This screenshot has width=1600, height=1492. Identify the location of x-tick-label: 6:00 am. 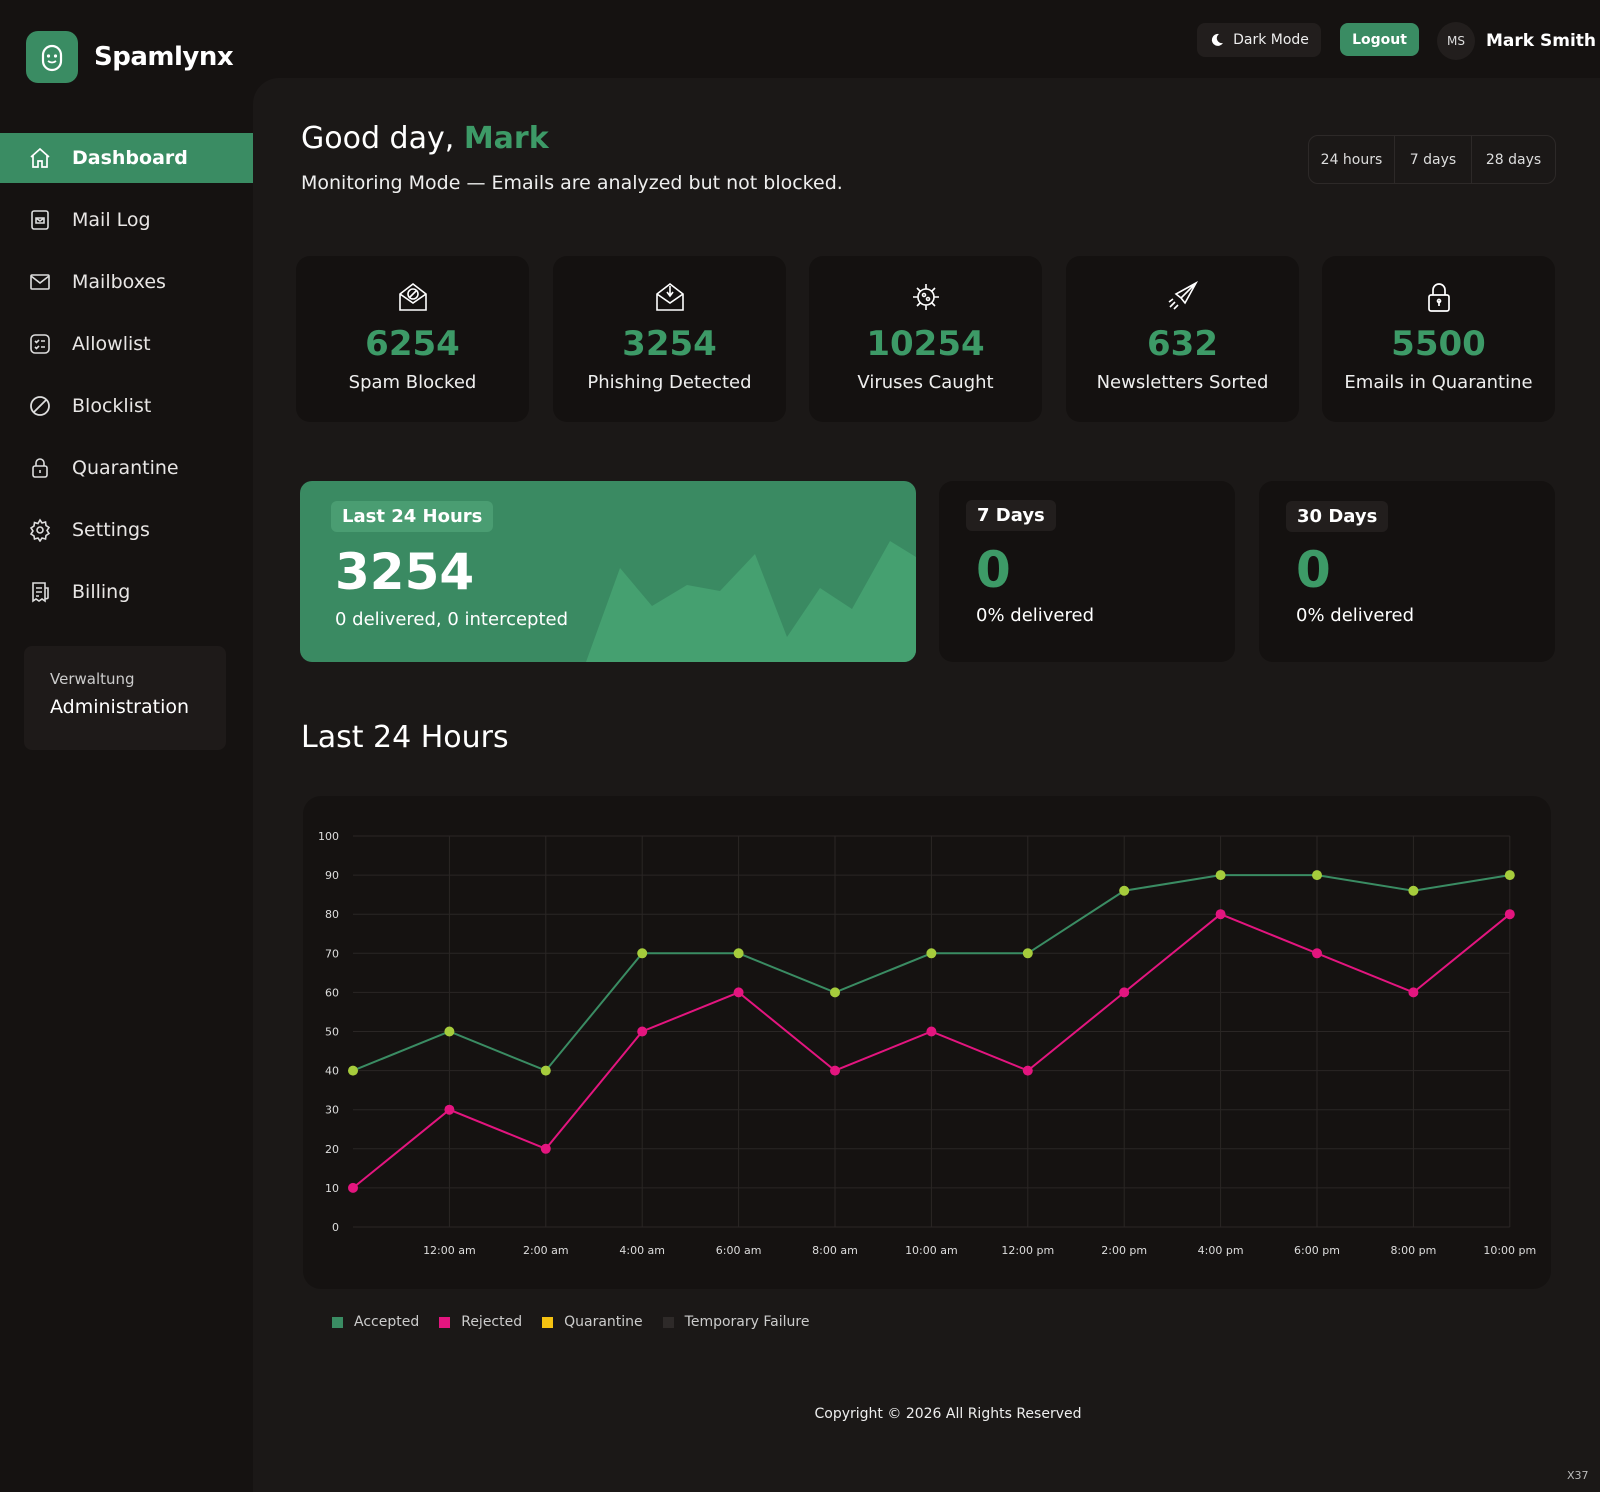
(739, 1250).